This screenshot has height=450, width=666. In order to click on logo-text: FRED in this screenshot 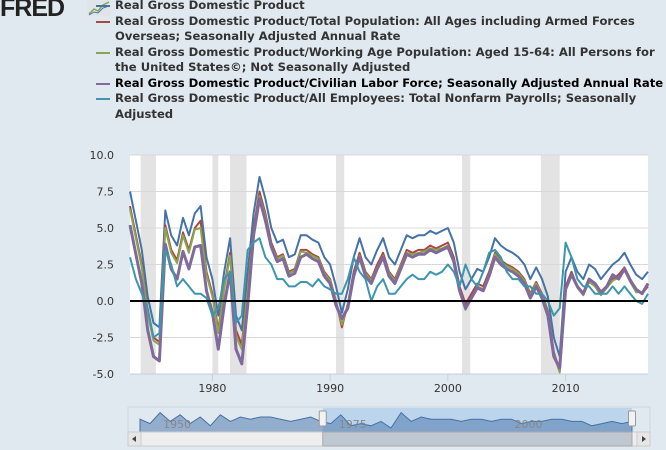, I will do `click(32, 11)`.